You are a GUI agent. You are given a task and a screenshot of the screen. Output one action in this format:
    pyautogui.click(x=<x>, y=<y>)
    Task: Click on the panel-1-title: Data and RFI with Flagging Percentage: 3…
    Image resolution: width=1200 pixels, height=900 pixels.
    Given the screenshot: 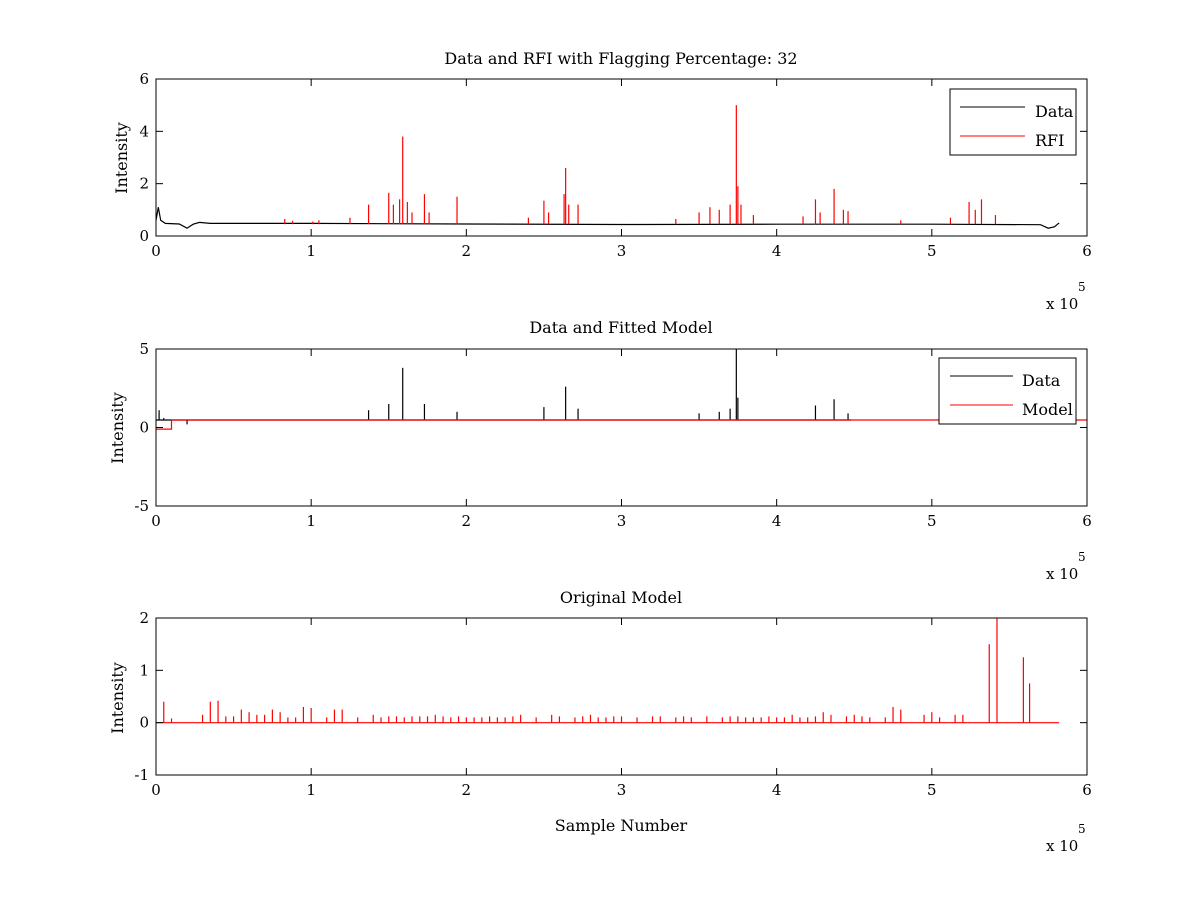 What is the action you would take?
    pyautogui.click(x=620, y=58)
    